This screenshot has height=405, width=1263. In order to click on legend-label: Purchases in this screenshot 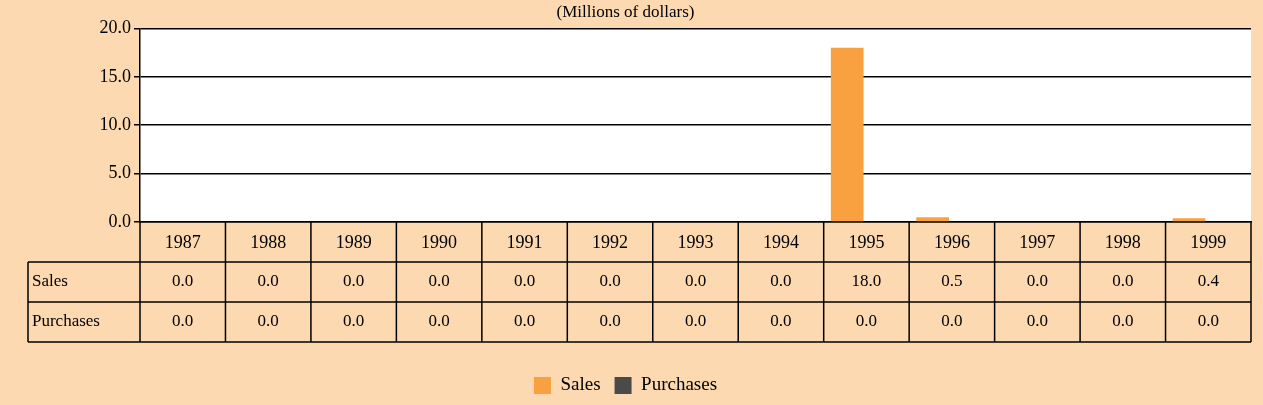, I will do `click(679, 384)`.